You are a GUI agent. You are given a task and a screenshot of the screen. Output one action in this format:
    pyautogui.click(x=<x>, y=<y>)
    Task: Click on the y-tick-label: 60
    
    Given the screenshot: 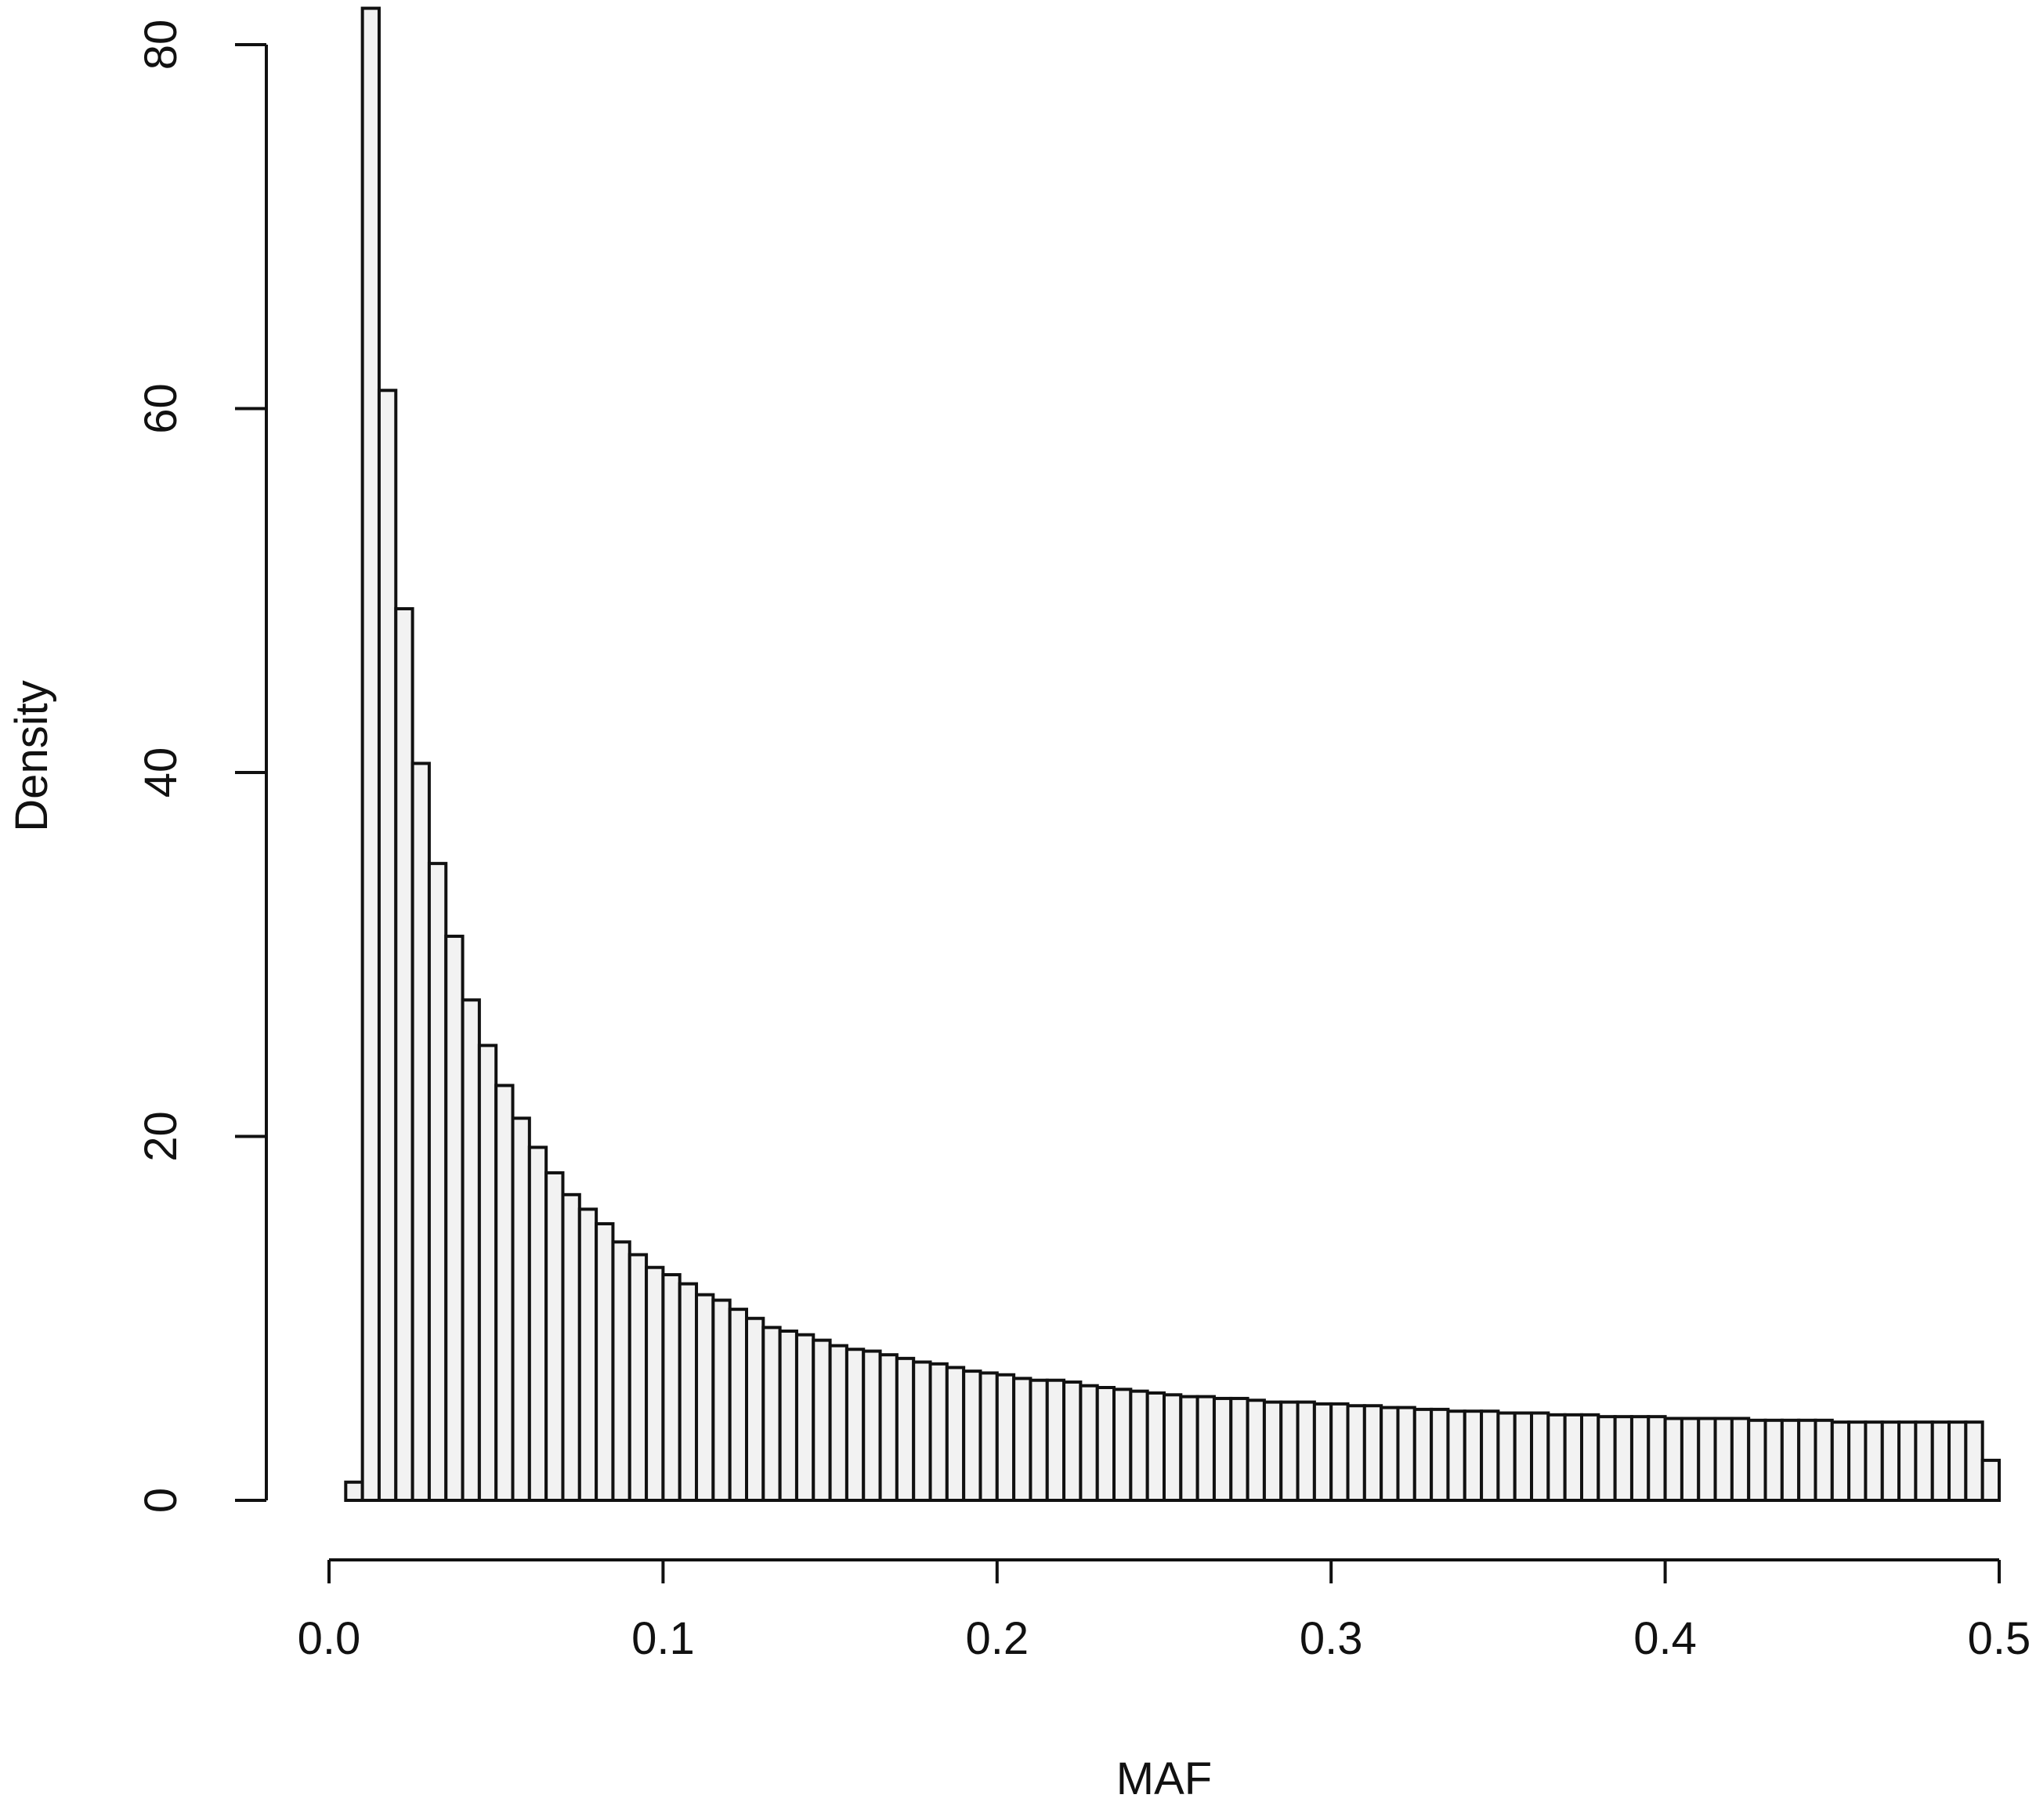 What is the action you would take?
    pyautogui.click(x=161, y=408)
    